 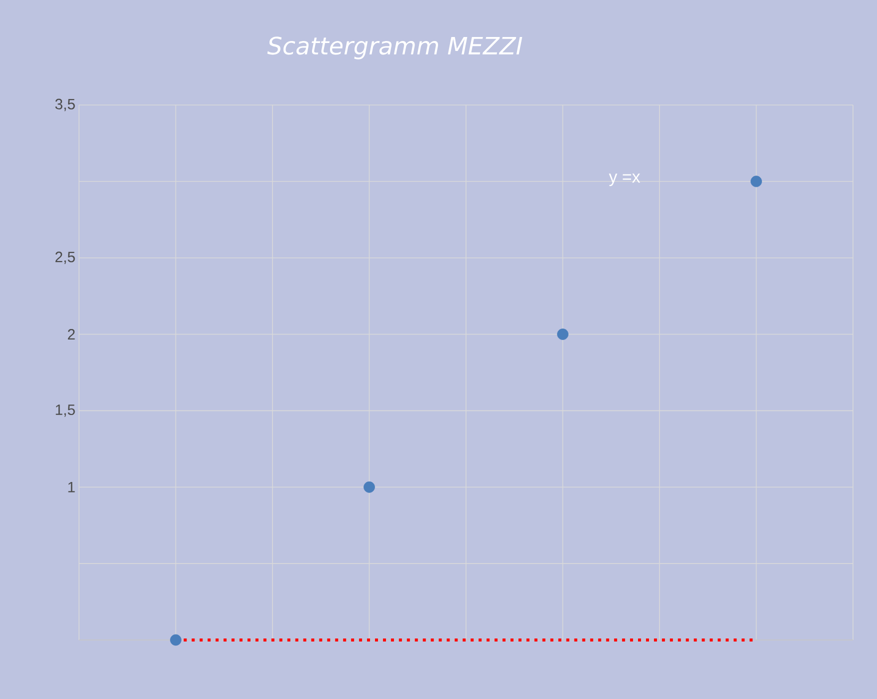 What do you see at coordinates (71, 487) in the screenshot?
I see `y-tick-label: 1` at bounding box center [71, 487].